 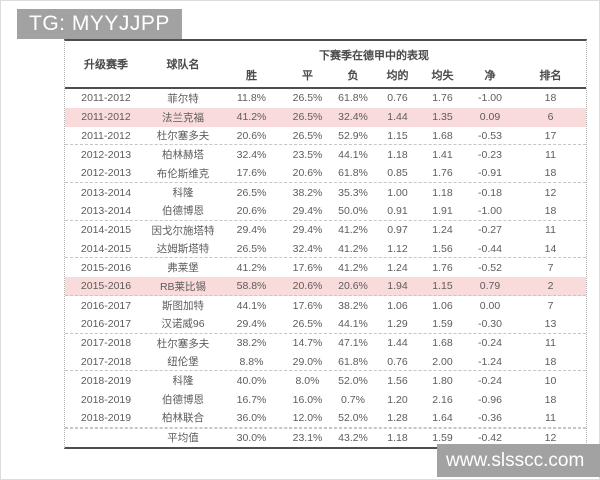 I want to click on watermark-bar: www.slsscc.com, so click(x=518, y=460).